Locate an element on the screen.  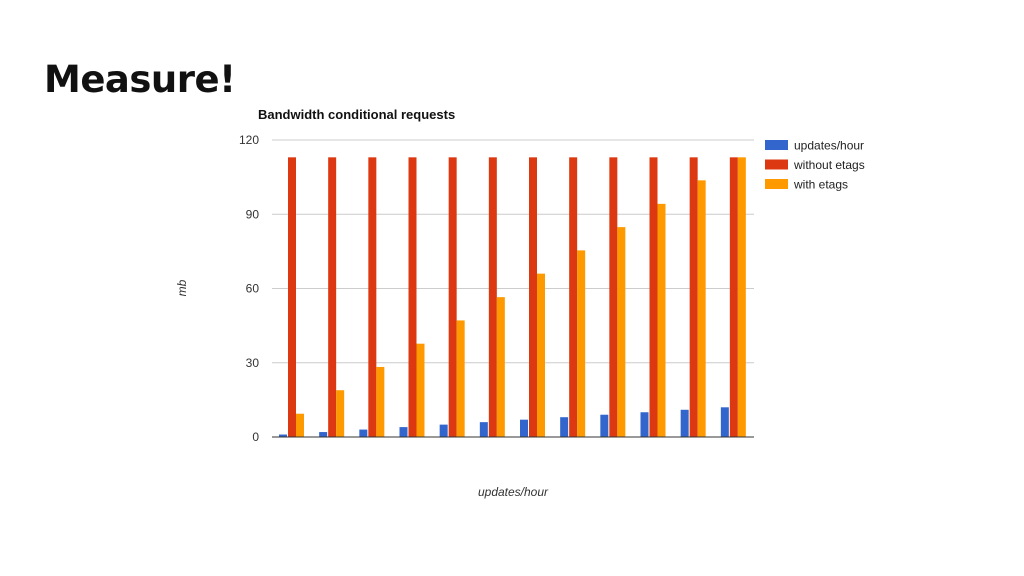
y-axis-label: mb is located at coordinates (182, 287).